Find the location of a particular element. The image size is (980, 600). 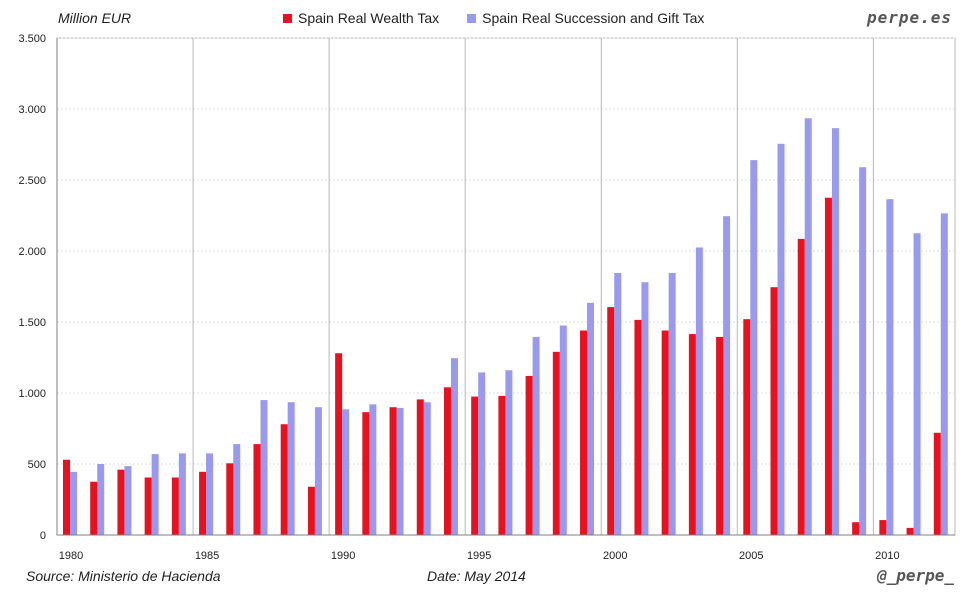

date-note: Date: May 2014 is located at coordinates (476, 576).